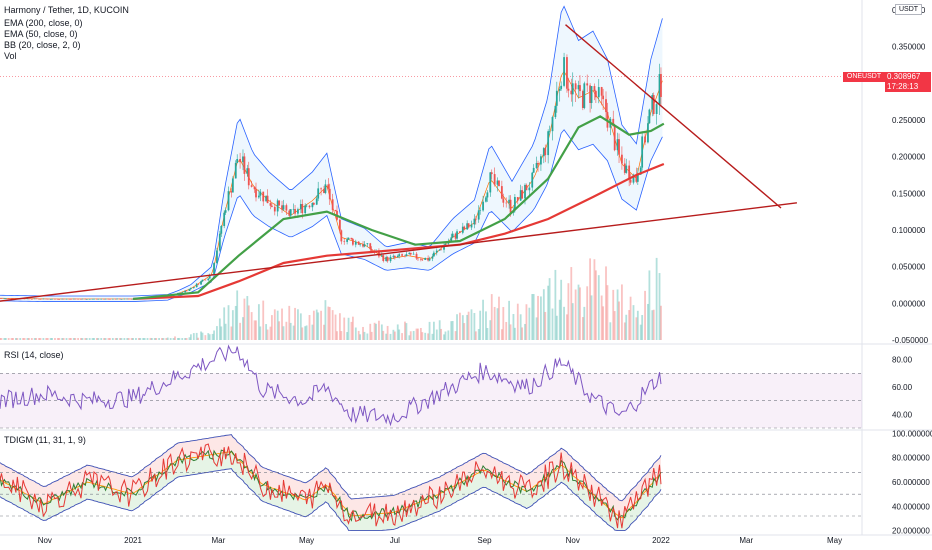 The height and width of the screenshot is (550, 932). Describe the element at coordinates (909, 9) in the screenshot. I see `currency-badge: USDT` at that location.